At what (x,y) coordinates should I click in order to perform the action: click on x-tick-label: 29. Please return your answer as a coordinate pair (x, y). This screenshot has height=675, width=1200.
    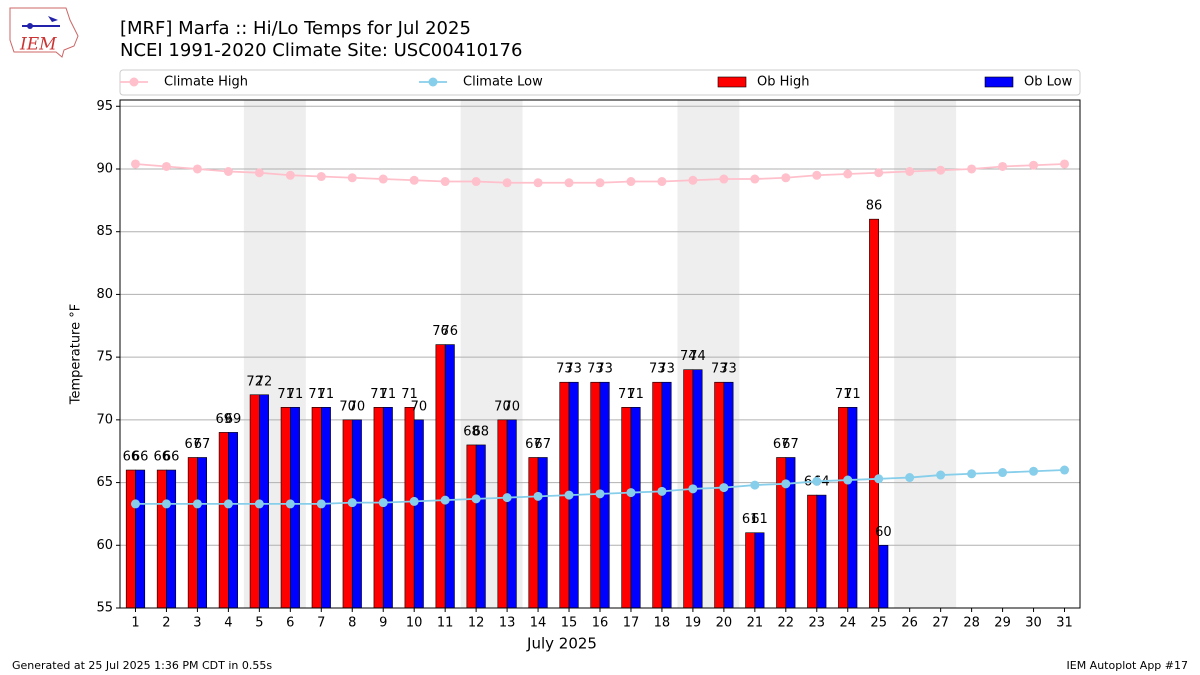
    Looking at the image, I should click on (1002, 623).